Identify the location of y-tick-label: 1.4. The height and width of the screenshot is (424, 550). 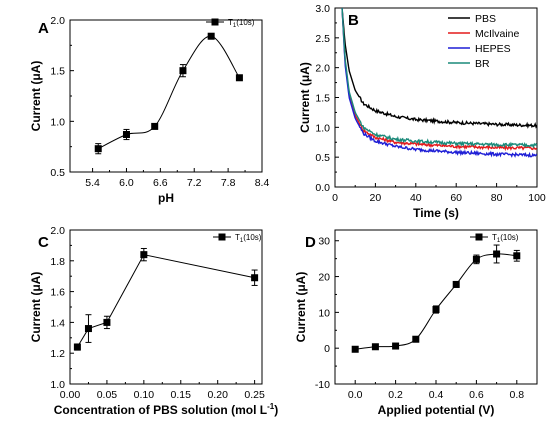
(57, 323).